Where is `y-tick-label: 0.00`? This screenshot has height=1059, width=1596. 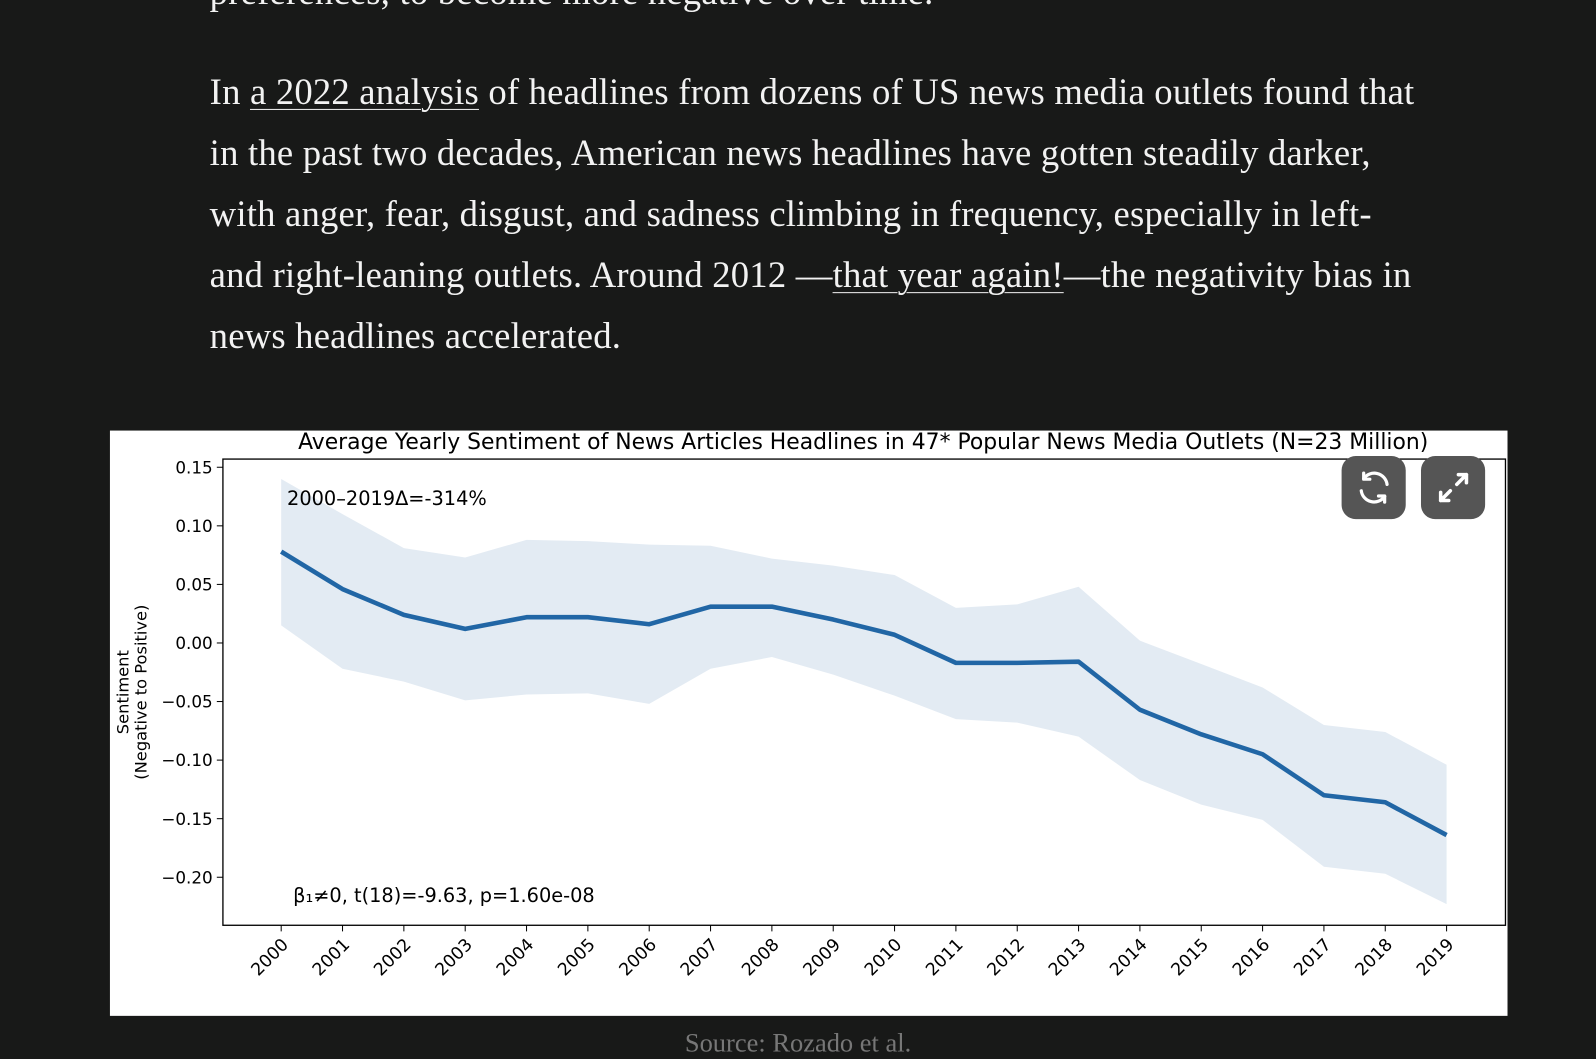 y-tick-label: 0.00 is located at coordinates (193, 643).